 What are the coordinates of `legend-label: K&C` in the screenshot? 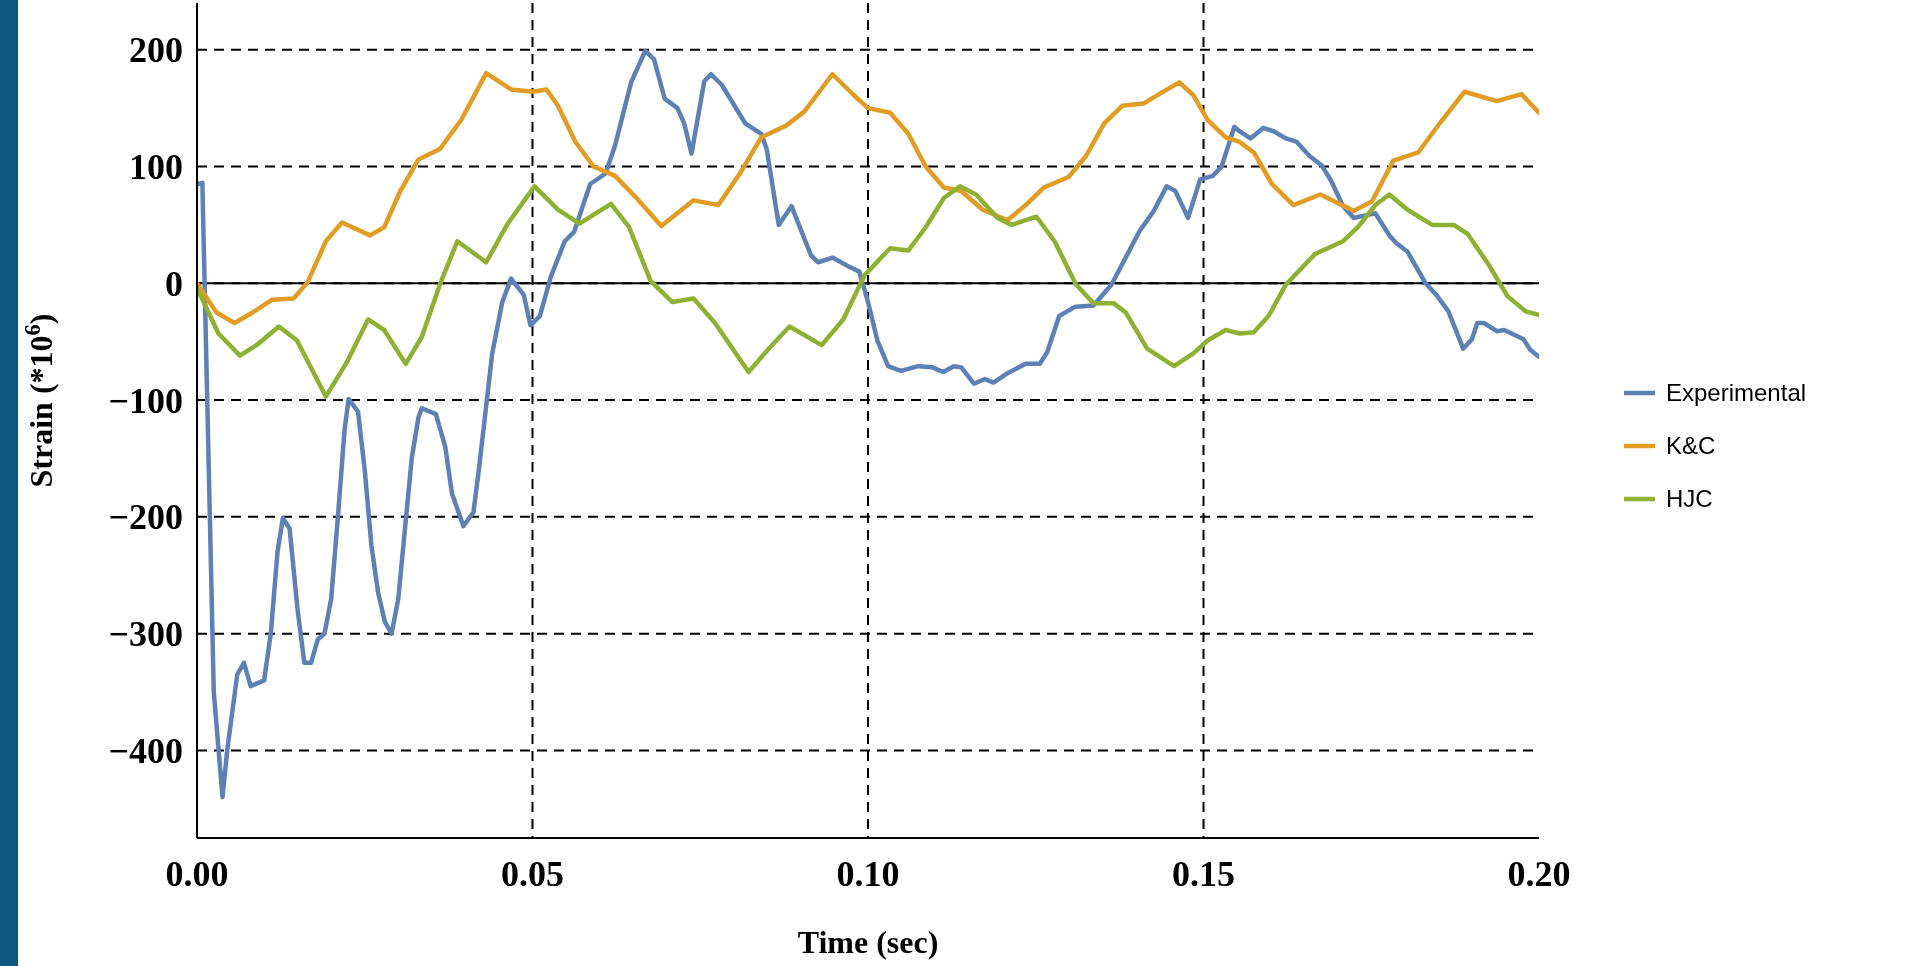 It's located at (1691, 446).